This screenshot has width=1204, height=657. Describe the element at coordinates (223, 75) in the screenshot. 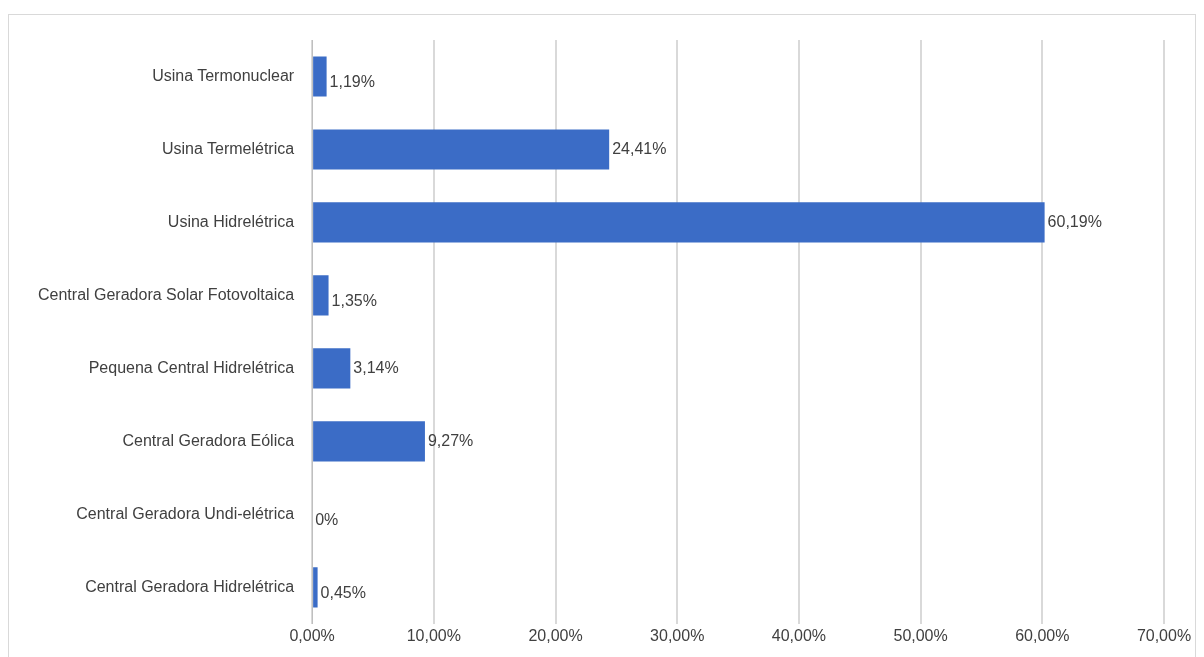

I see `y-tick-label: Usina Termonuclear` at that location.